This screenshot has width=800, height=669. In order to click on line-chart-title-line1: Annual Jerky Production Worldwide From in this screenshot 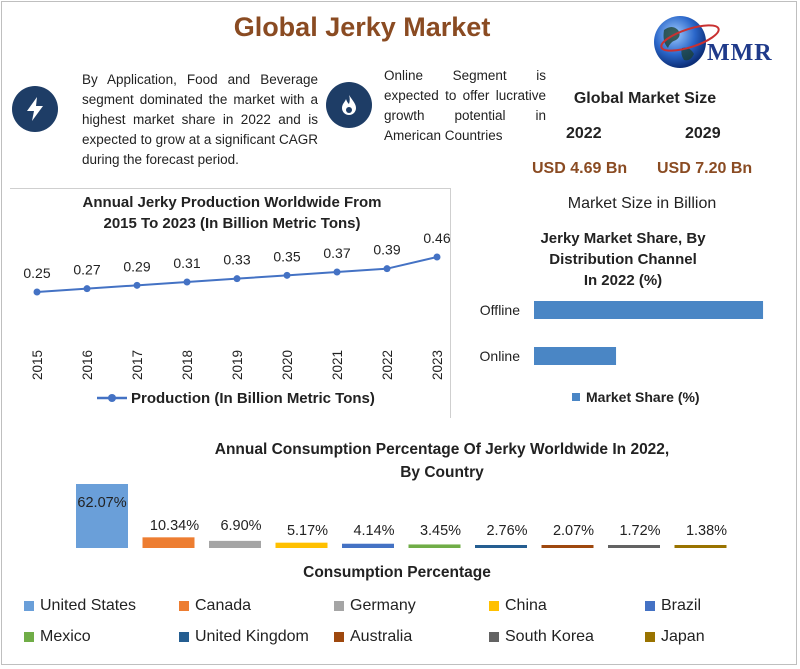, I will do `click(232, 202)`.